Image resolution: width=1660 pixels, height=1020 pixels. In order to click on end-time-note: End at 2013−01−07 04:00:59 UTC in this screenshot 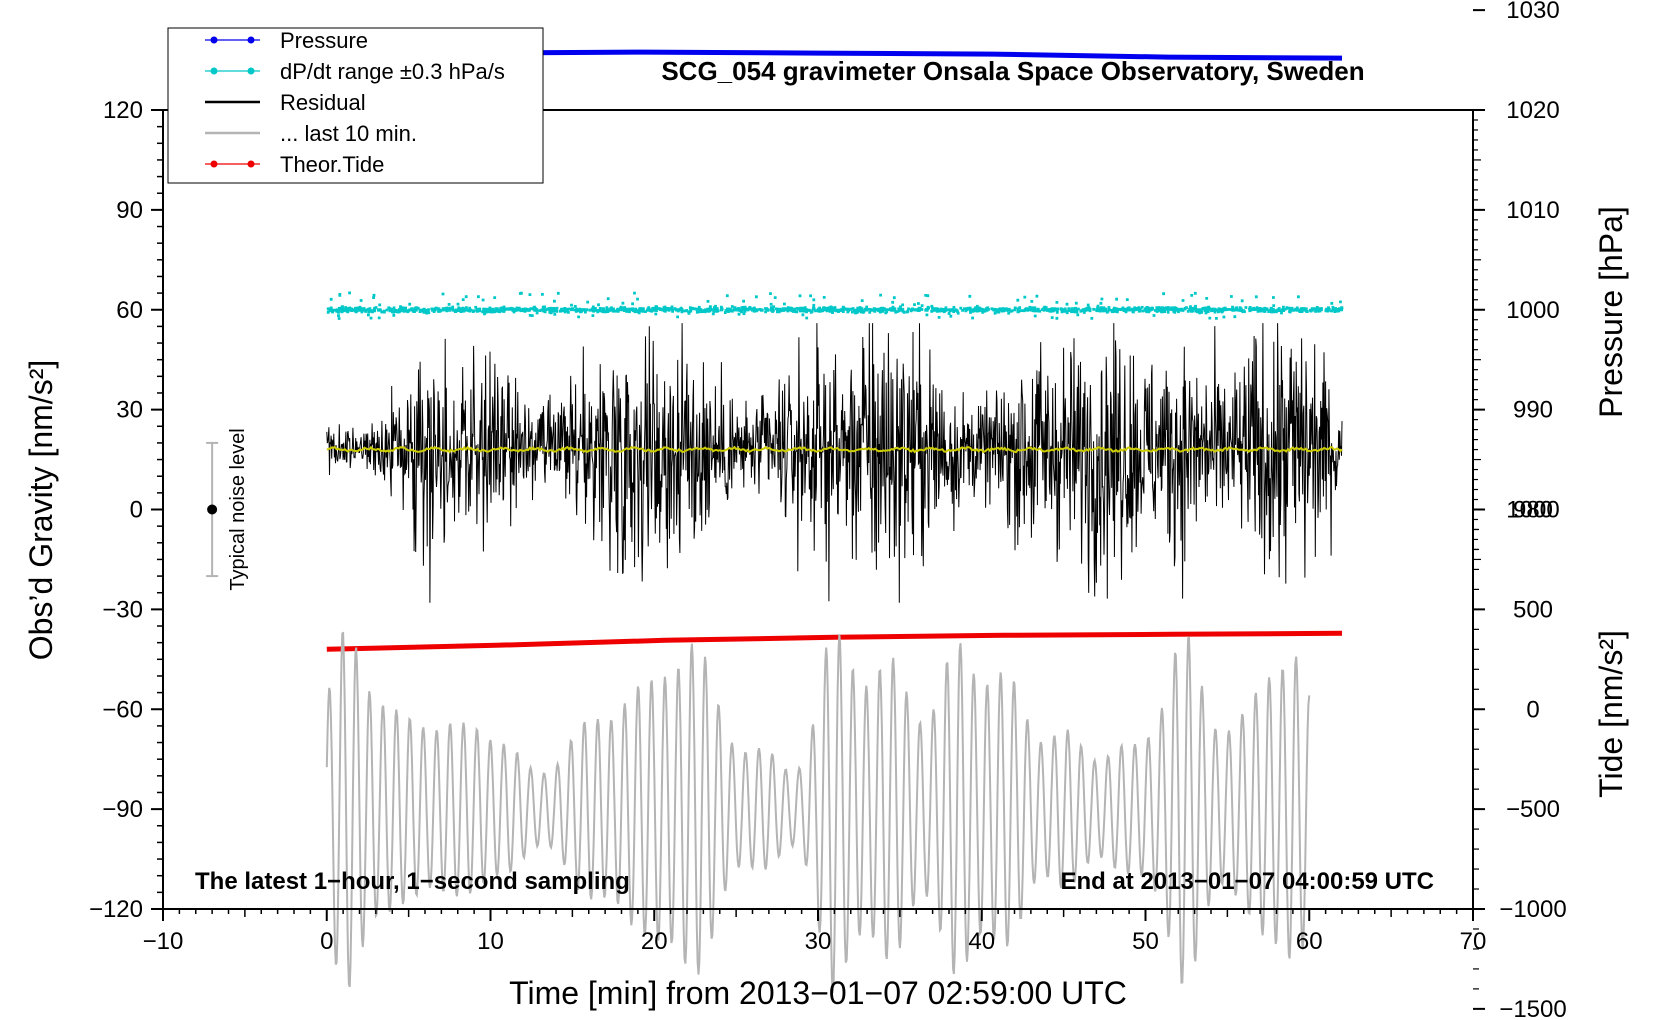, I will do `click(1247, 881)`.